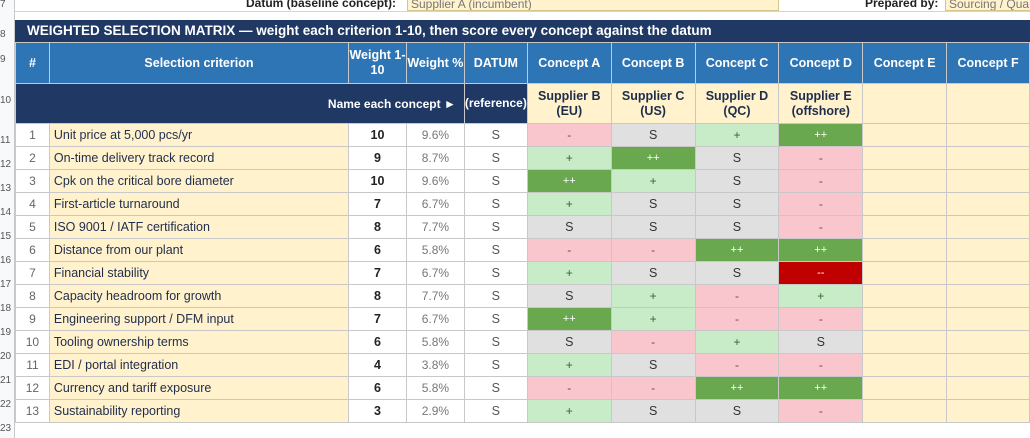  What do you see at coordinates (377, 158) in the screenshot?
I see `weight-input: 9` at bounding box center [377, 158].